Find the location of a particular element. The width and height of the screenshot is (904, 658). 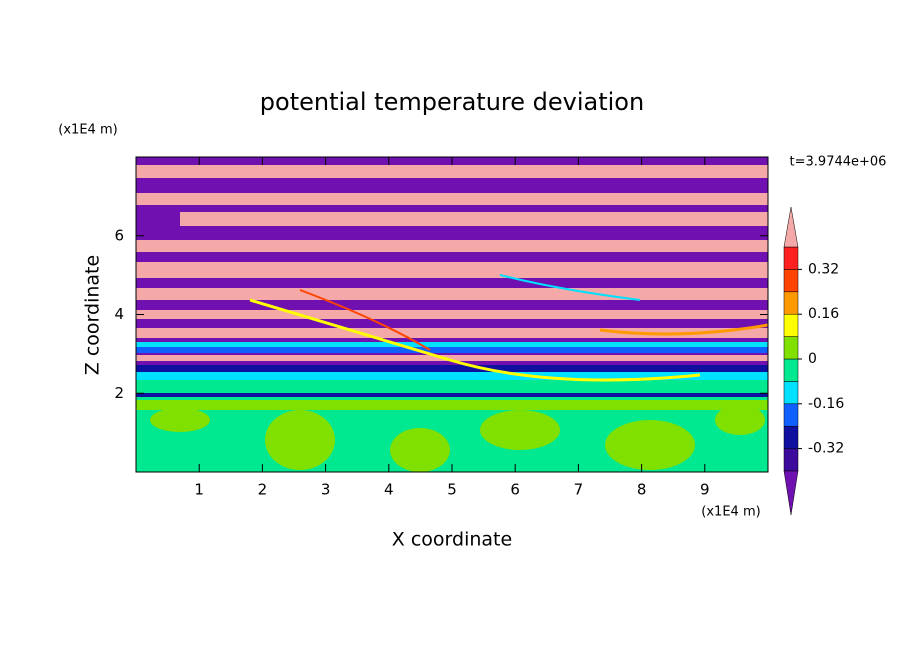

x-tick-label: 7 is located at coordinates (579, 490).